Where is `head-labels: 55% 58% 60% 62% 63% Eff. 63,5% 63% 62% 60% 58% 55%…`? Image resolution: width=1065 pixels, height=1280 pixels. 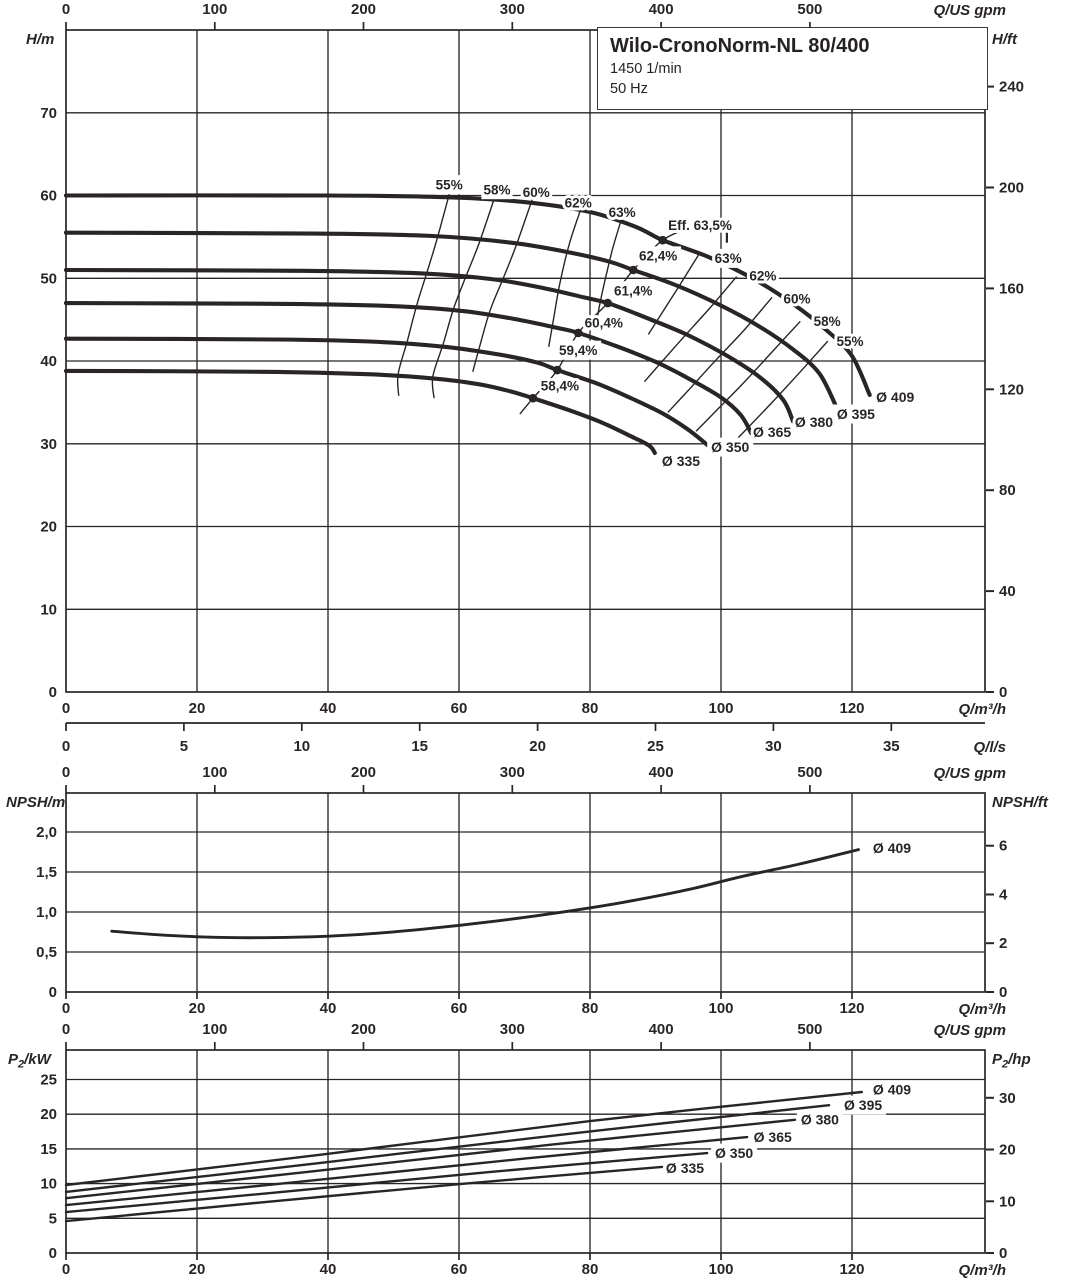 head-labels: 55% 58% 60% 62% 63% Eff. 63,5% 63% 62% 60% 58% 55%… is located at coordinates (676, 323).